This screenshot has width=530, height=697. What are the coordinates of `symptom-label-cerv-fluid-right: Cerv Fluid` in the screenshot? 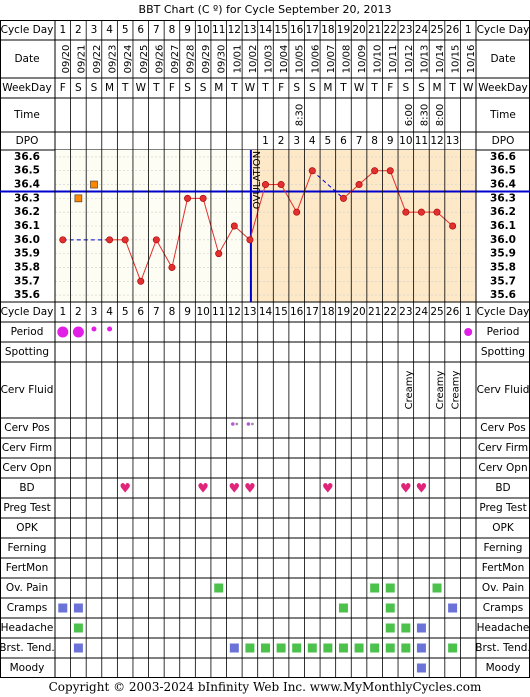 It's located at (503, 390).